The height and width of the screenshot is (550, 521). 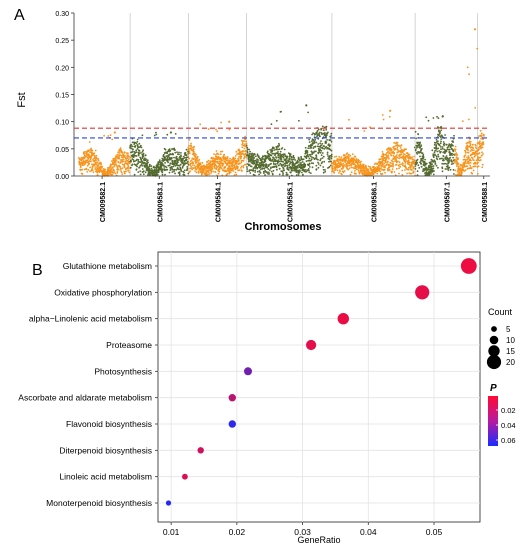 What do you see at coordinates (422, 292) in the screenshot?
I see `panel-b-point` at bounding box center [422, 292].